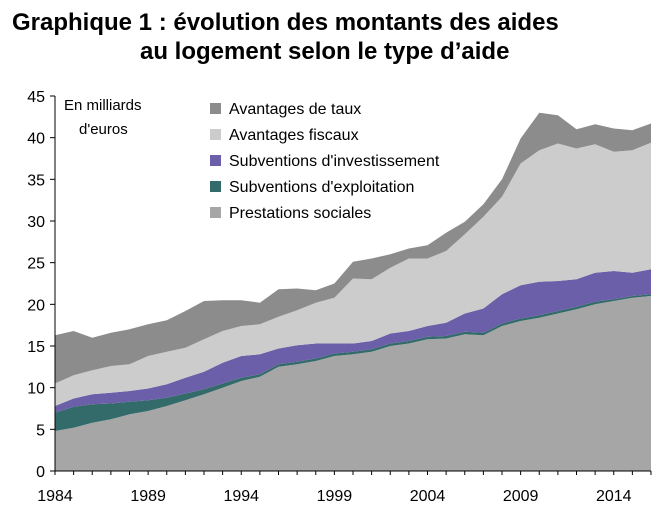  What do you see at coordinates (103, 105) in the screenshot?
I see `unit-label-line-1: En milliards` at bounding box center [103, 105].